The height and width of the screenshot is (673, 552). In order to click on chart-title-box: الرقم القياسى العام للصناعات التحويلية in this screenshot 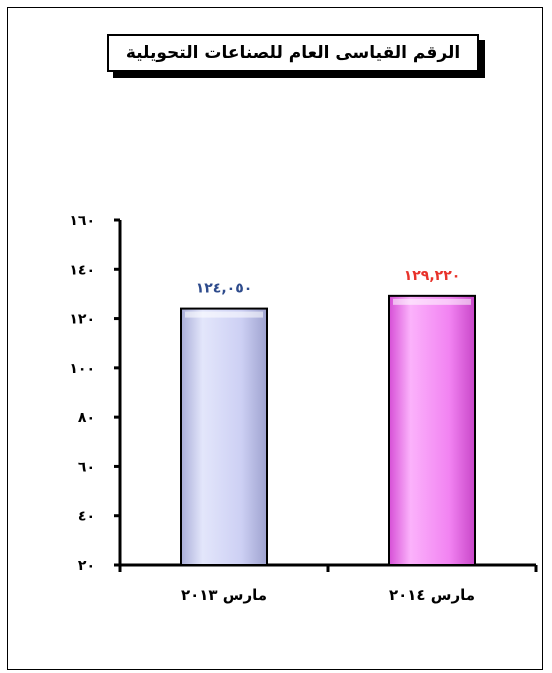, I will do `click(293, 53)`.